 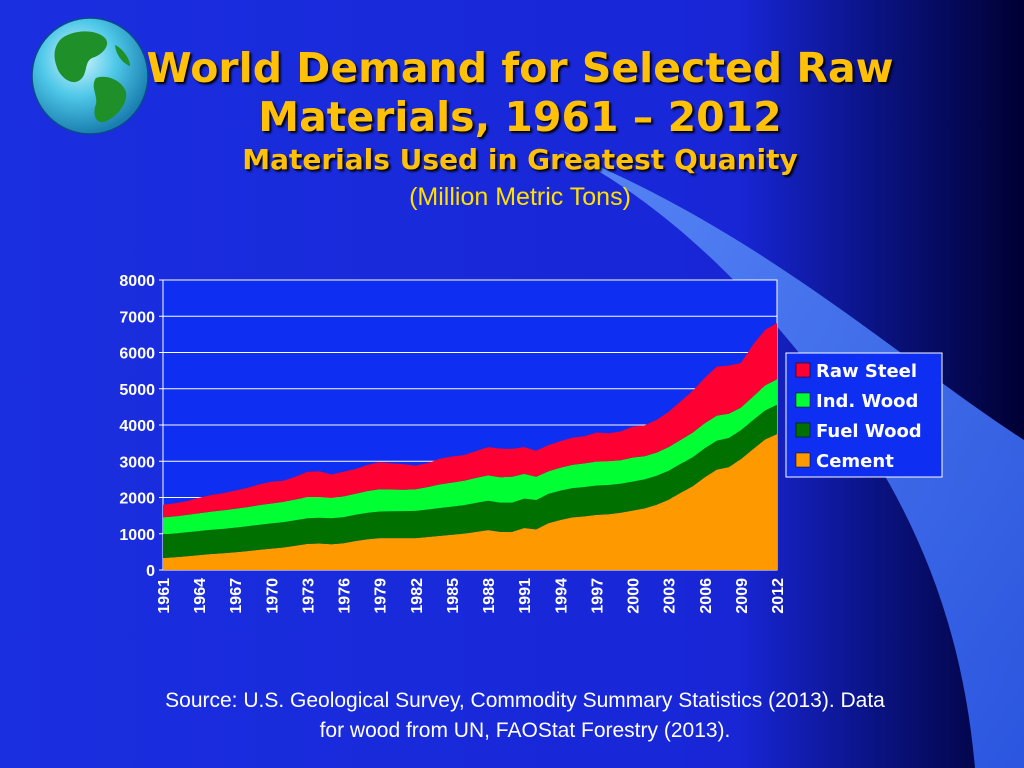 What do you see at coordinates (417, 596) in the screenshot?
I see `x-tick-label: 1982` at bounding box center [417, 596].